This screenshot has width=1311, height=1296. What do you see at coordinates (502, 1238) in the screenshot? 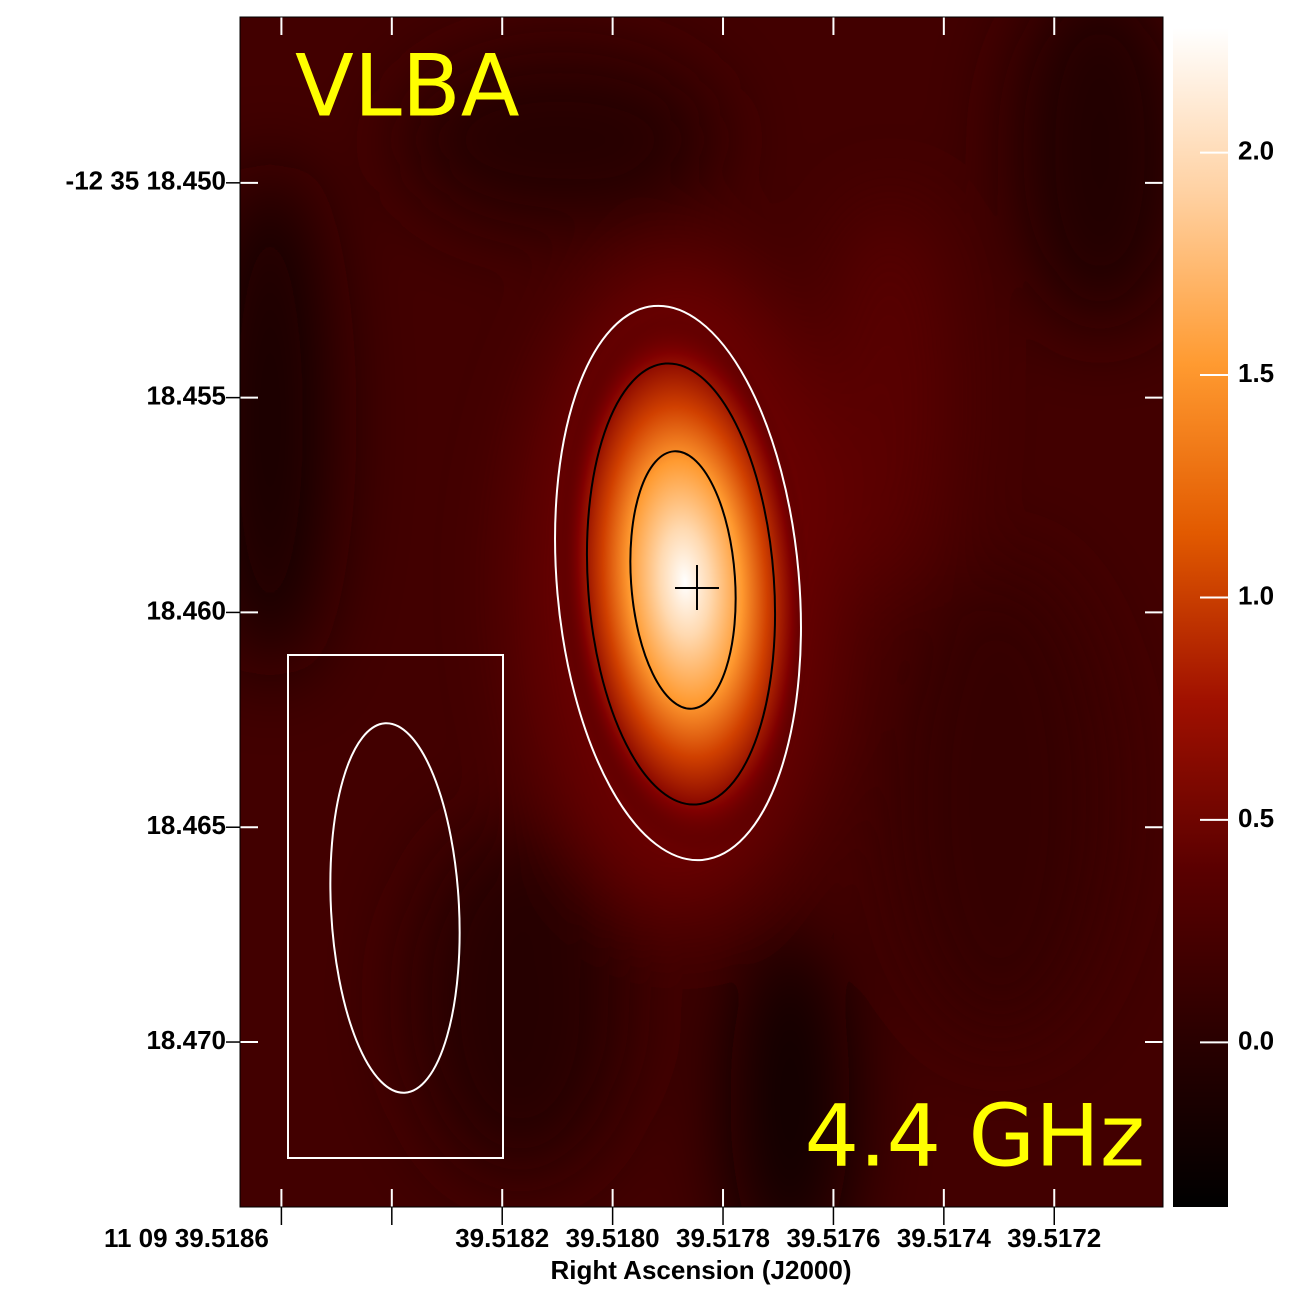
I see `x-tick-label: 39.5182` at bounding box center [502, 1238].